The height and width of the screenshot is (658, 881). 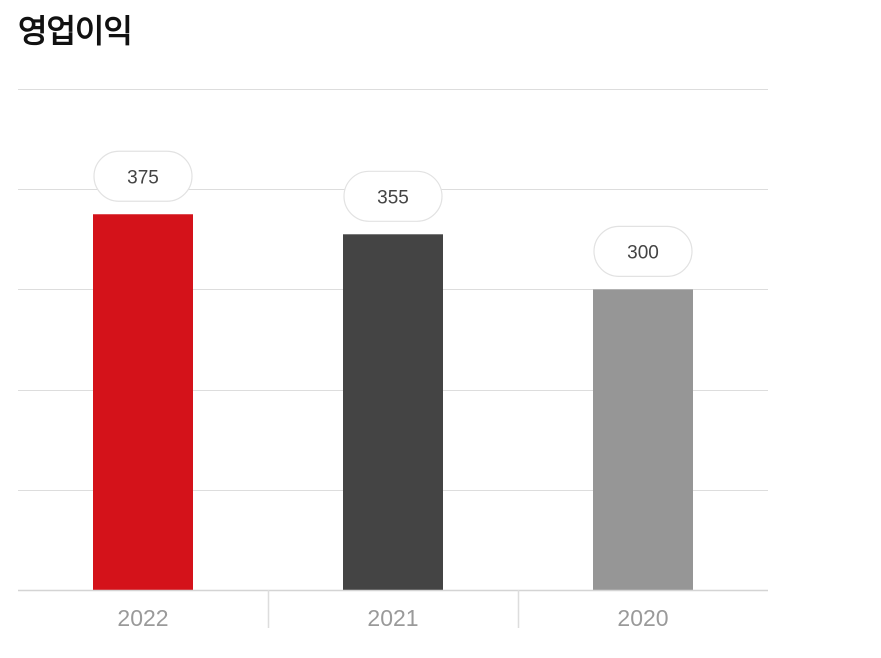 I want to click on x-tick-label: 2021, so click(x=392, y=618).